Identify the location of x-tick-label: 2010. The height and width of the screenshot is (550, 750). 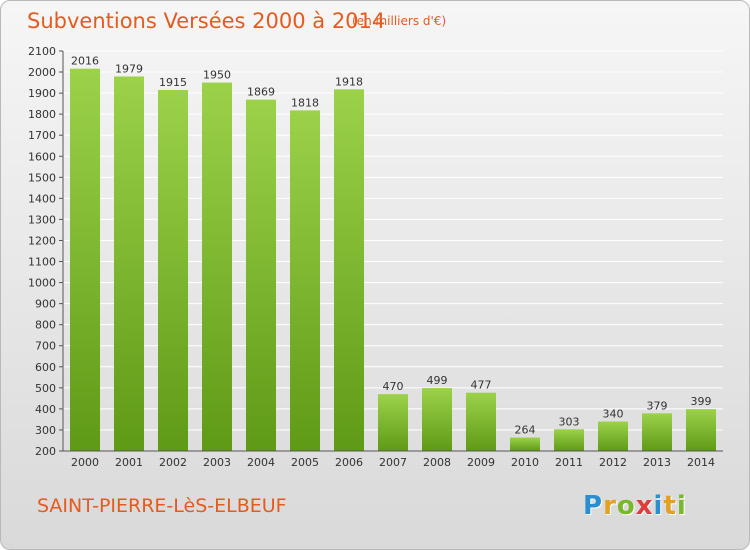
(525, 462).